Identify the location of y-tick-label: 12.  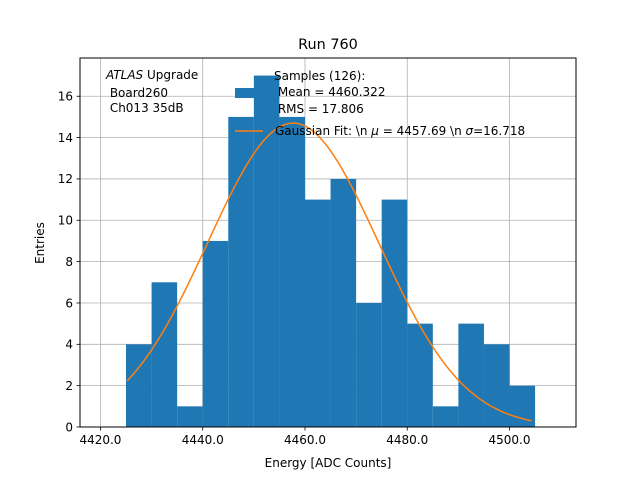
(65, 179).